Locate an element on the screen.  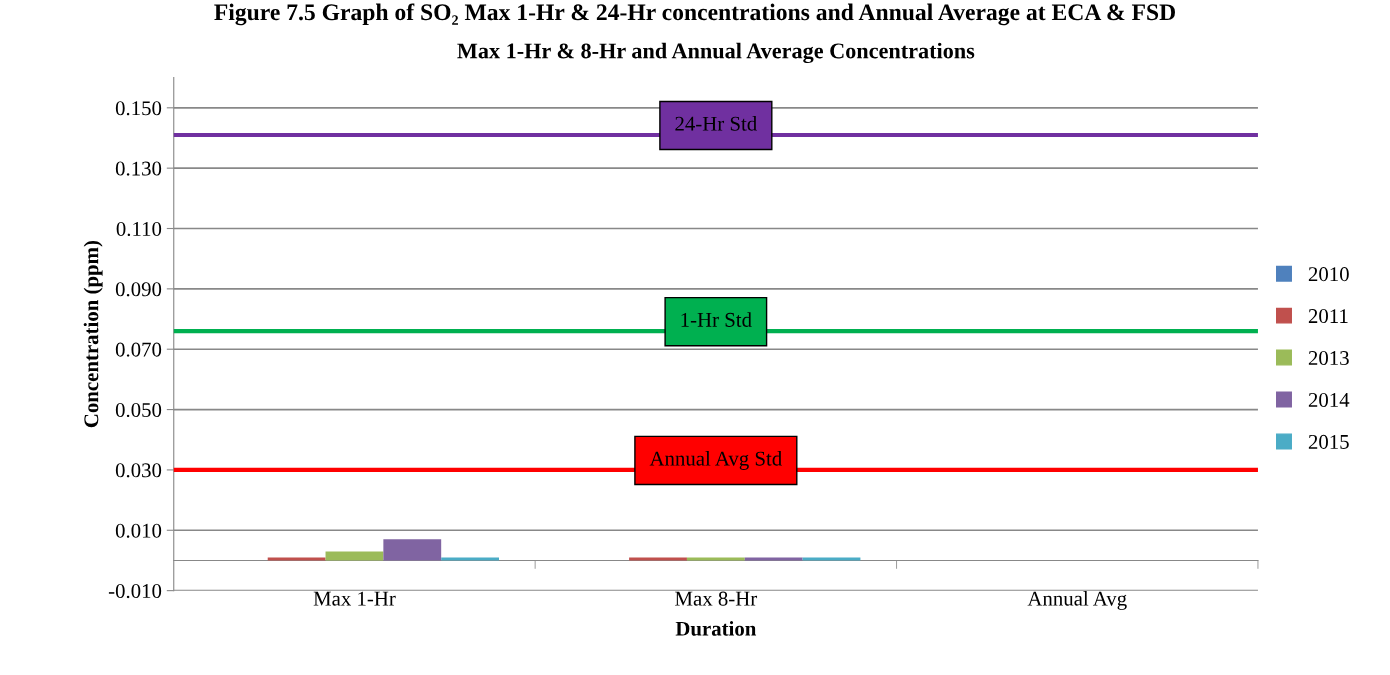
x-tick-label: Max 8-Hr is located at coordinates (716, 598).